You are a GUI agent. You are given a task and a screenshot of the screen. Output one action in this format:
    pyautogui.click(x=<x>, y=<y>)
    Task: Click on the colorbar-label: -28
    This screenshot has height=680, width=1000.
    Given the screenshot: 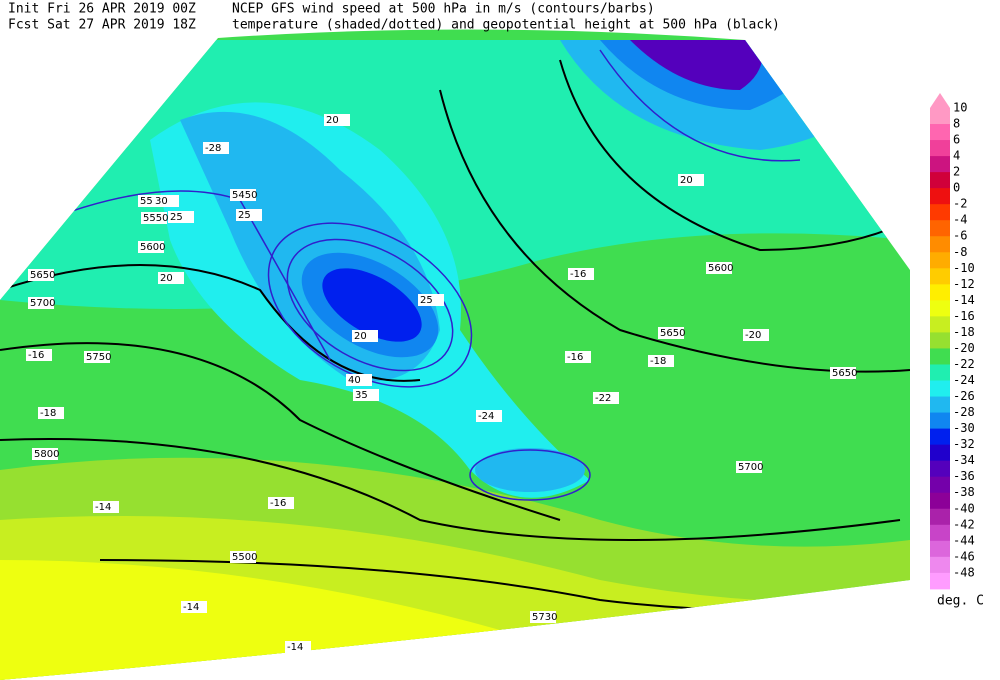 What is the action you would take?
    pyautogui.click(x=964, y=412)
    